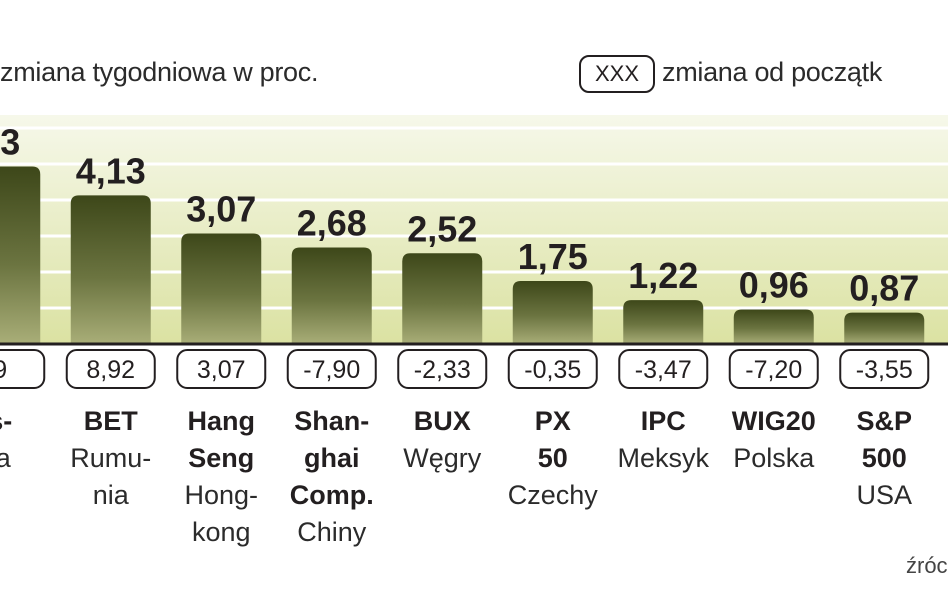 This screenshot has width=948, height=593. What do you see at coordinates (617, 74) in the screenshot?
I see `legend-ytd-swatch: XXX` at bounding box center [617, 74].